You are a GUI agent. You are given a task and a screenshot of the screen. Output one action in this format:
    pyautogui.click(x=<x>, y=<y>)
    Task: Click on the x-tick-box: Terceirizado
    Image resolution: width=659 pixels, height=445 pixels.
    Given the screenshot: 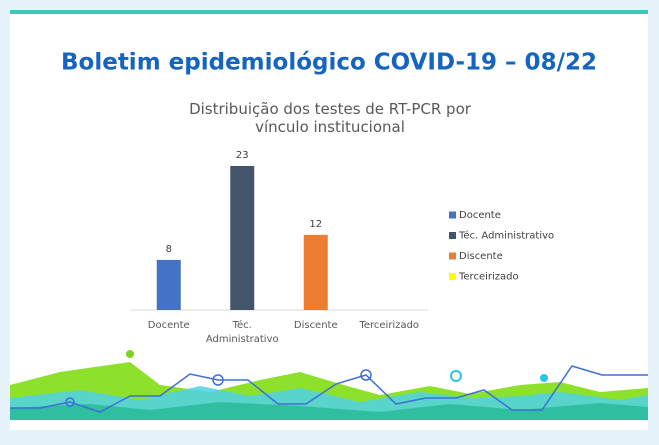 What is the action you would take?
    pyautogui.click(x=389, y=325)
    